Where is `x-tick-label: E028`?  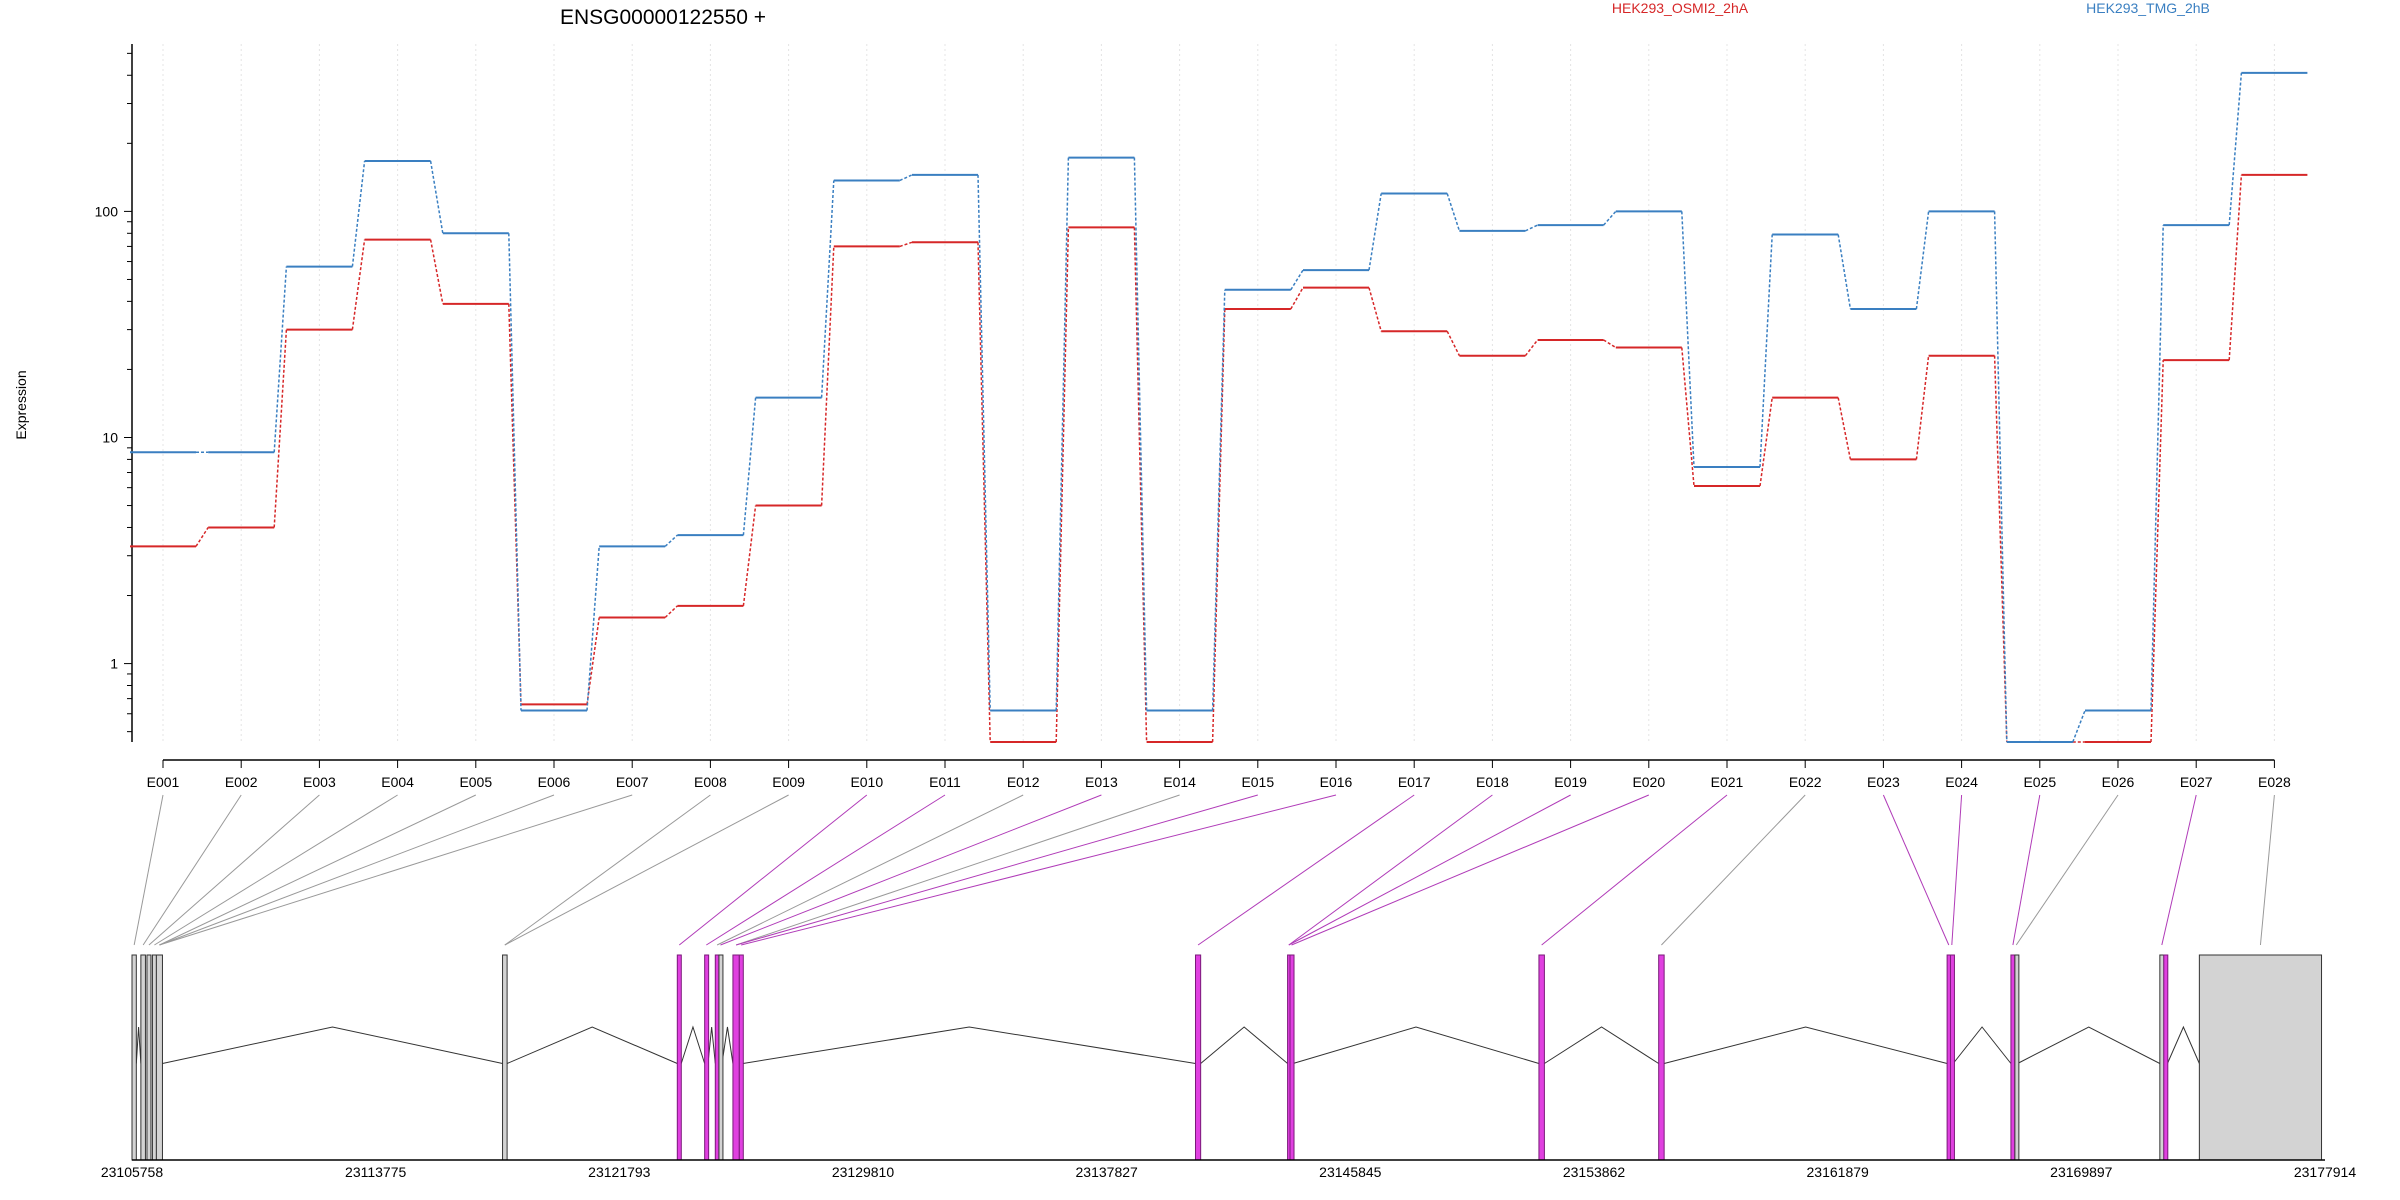
x-tick-label: E028 is located at coordinates (2274, 782).